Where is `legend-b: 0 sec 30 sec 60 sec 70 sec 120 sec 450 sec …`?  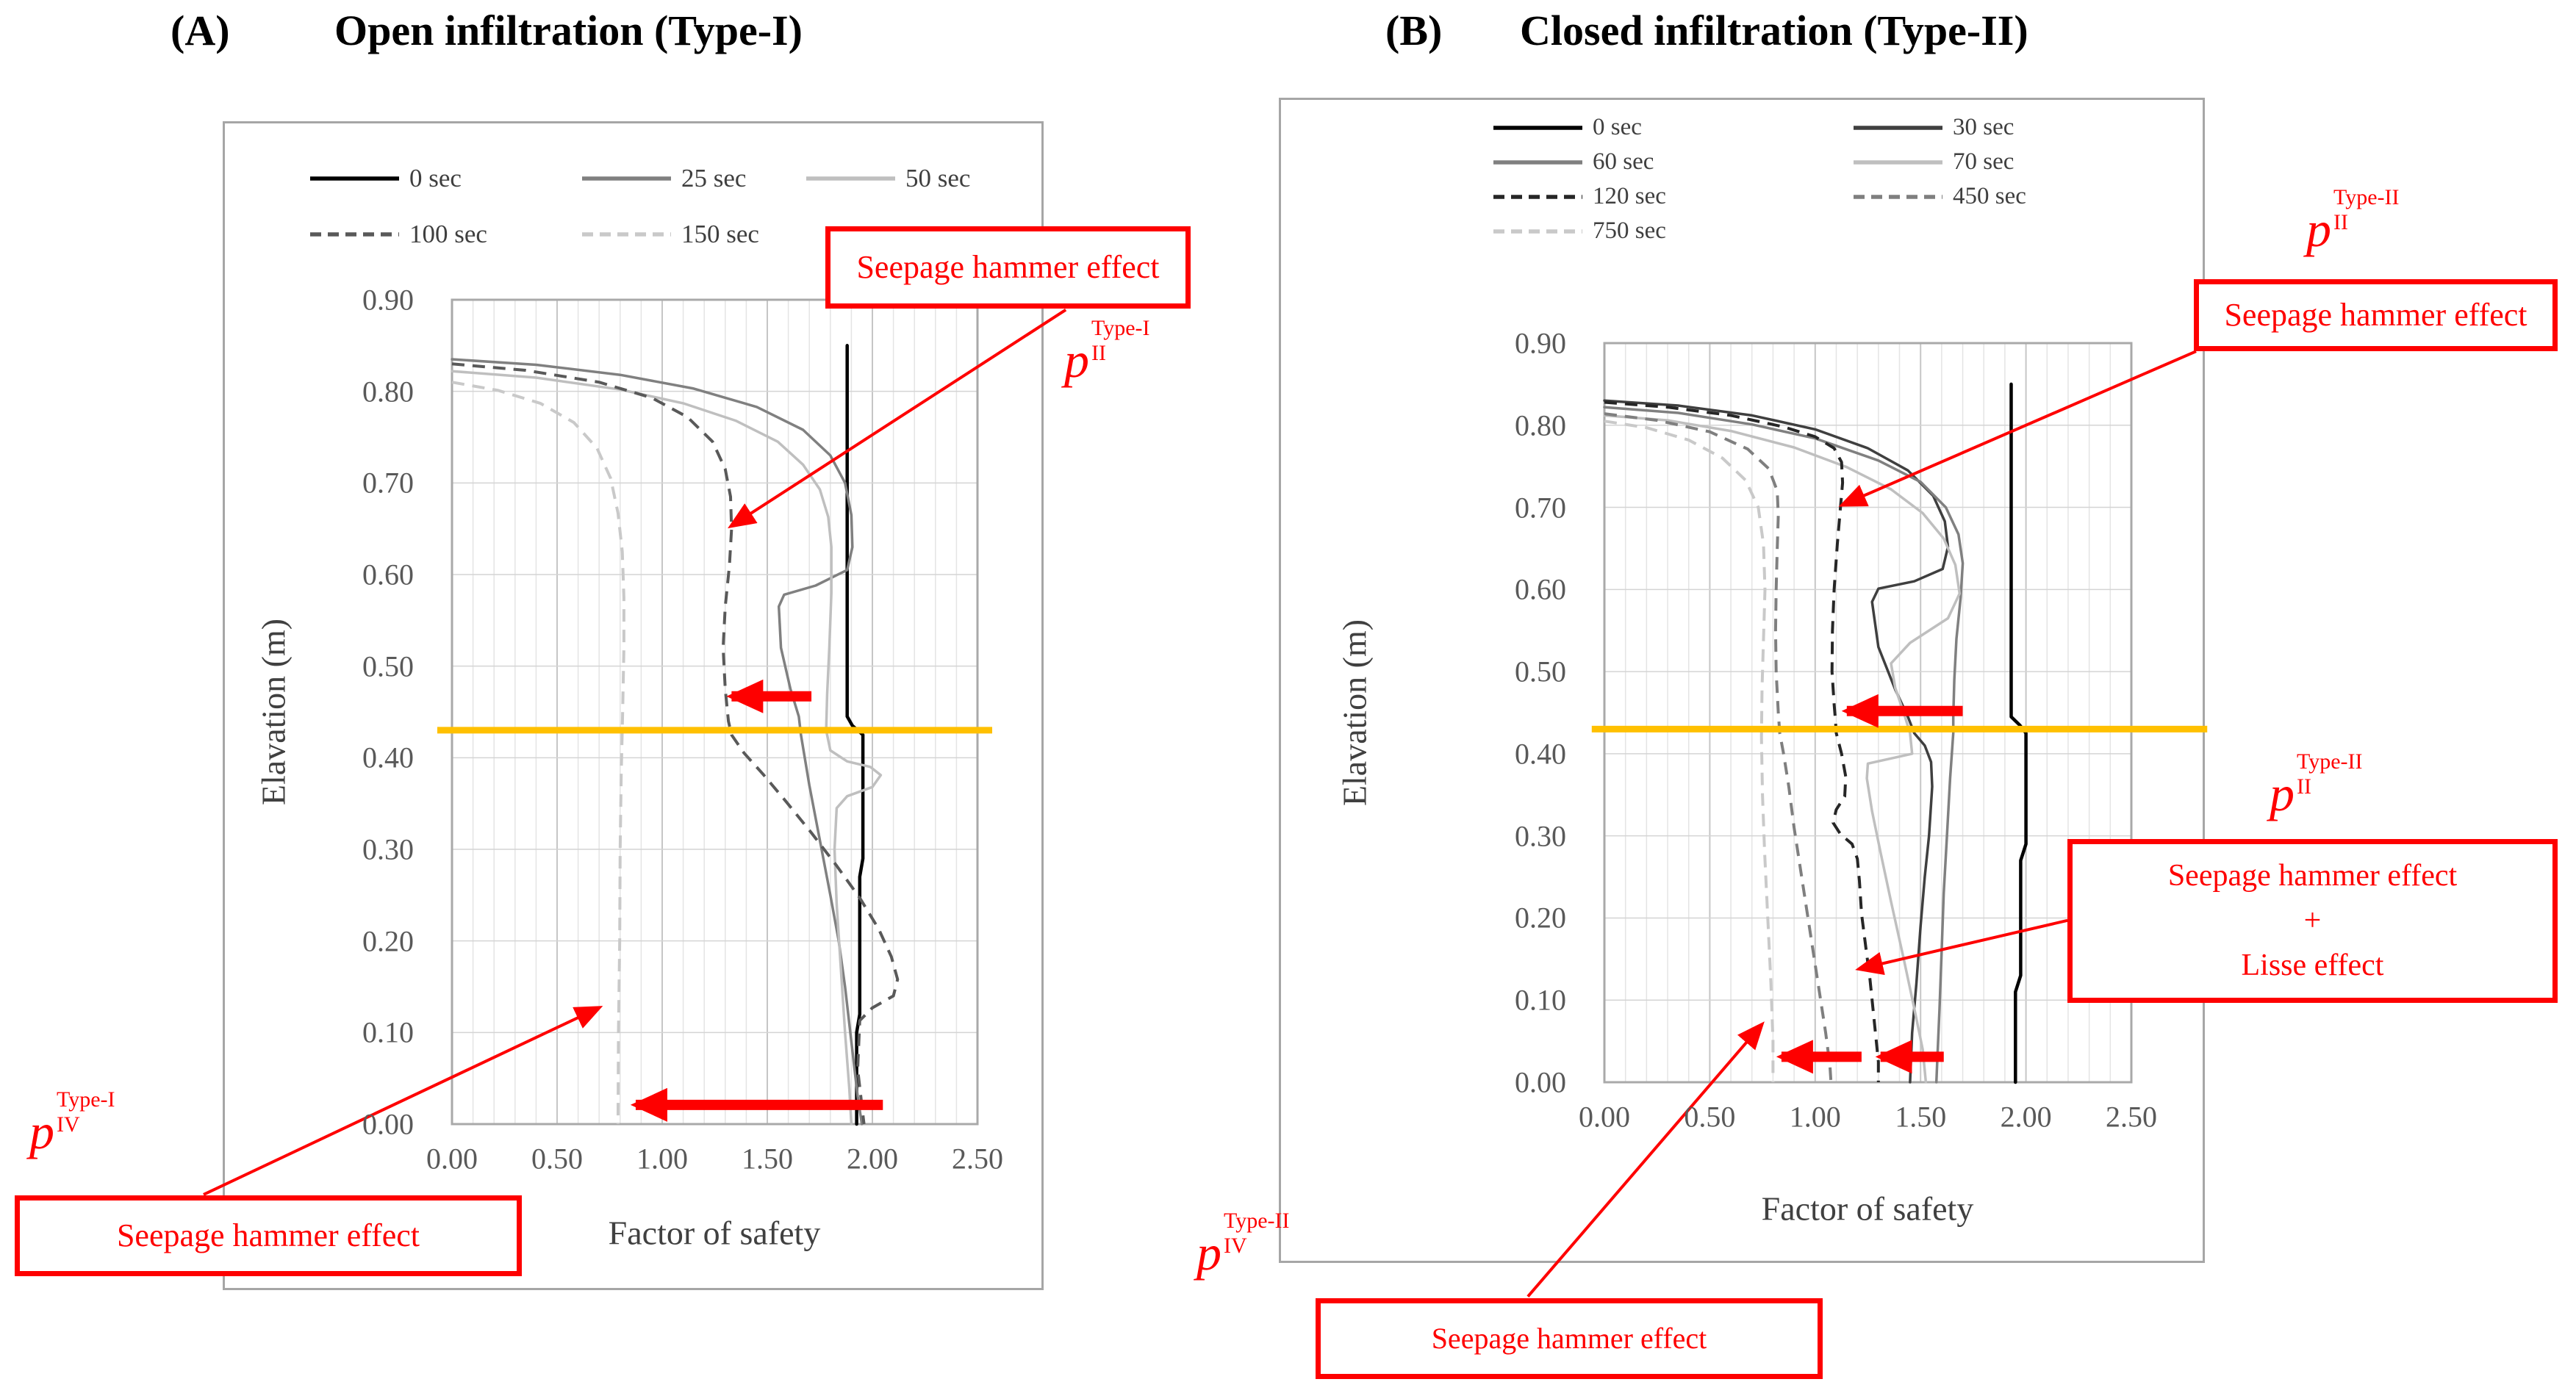 legend-b: 0 sec 30 sec 60 sec 70 sec 120 sec 450 sec … is located at coordinates (1759, 179).